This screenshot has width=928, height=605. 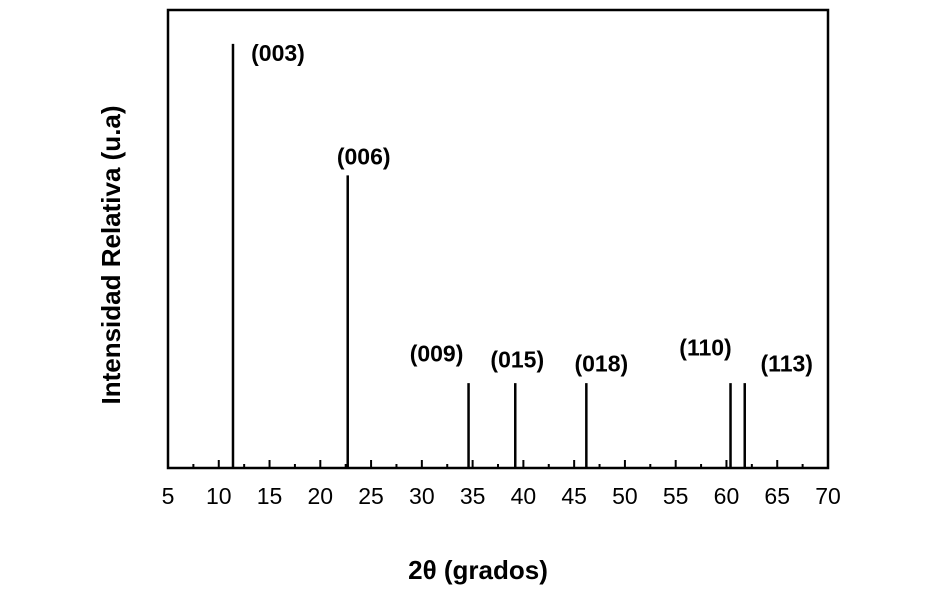 I want to click on x-tick-label: 30, so click(x=422, y=496).